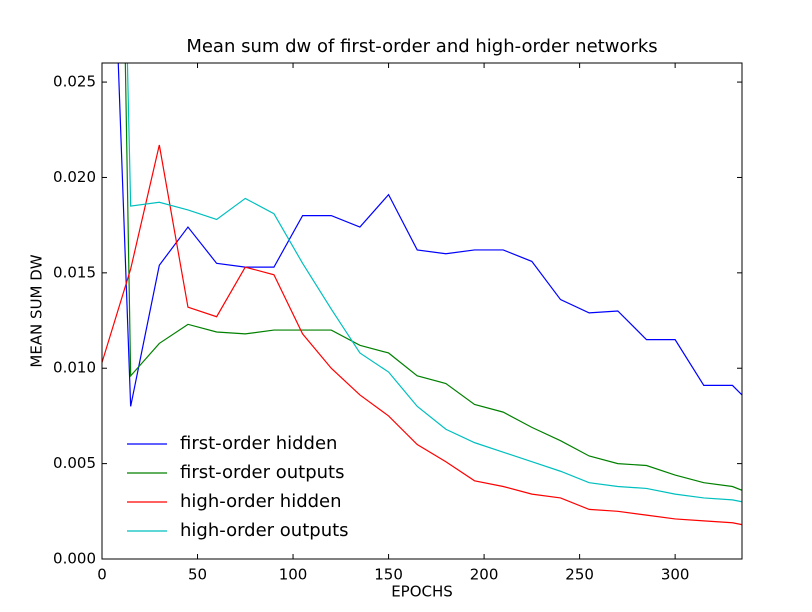 The width and height of the screenshot is (812, 612). Describe the element at coordinates (675, 575) in the screenshot. I see `x-tick-label: 300` at that location.